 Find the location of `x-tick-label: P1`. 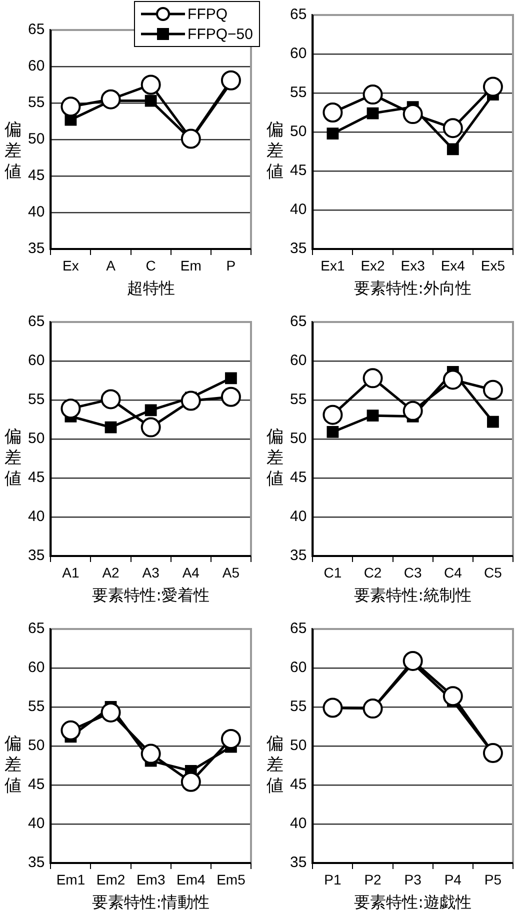

x-tick-label: P1 is located at coordinates (333, 879).